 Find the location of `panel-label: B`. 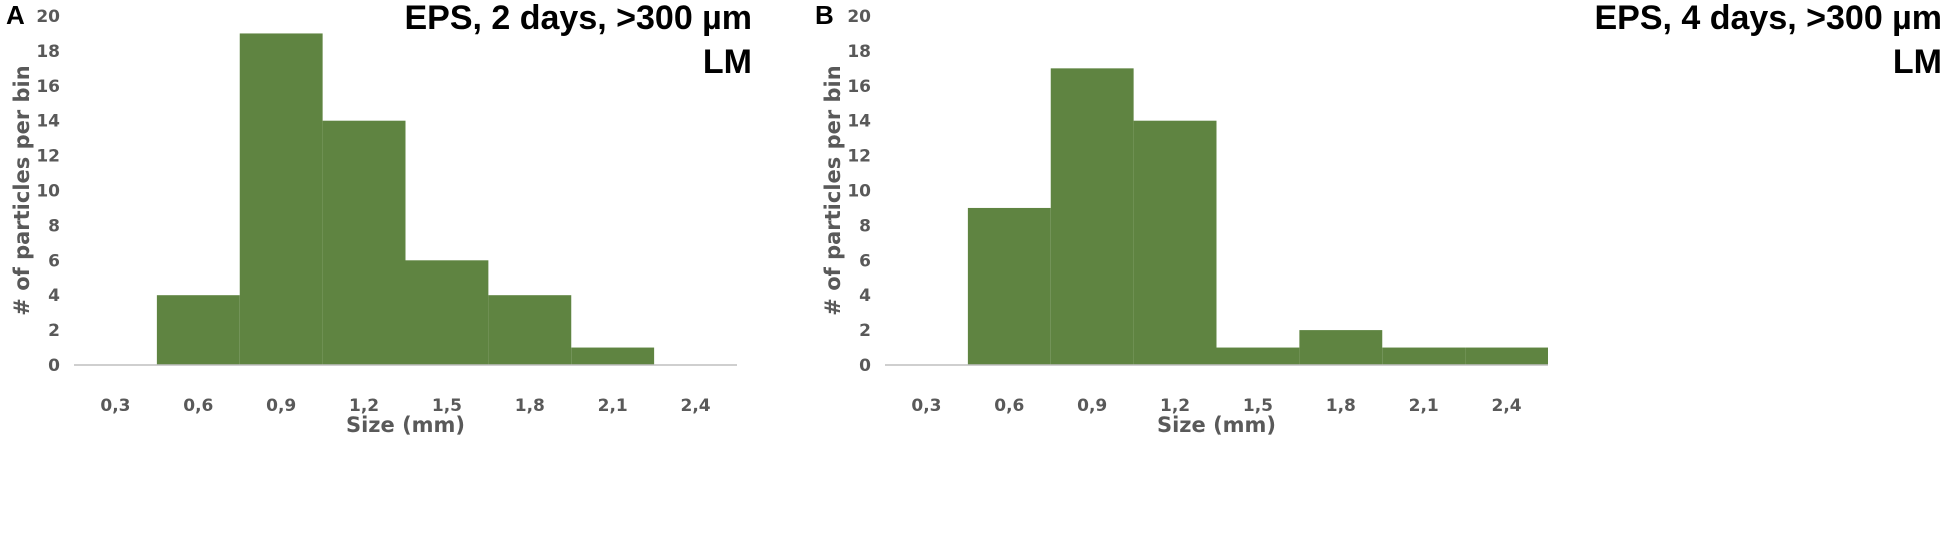

panel-label: B is located at coordinates (824, 15).